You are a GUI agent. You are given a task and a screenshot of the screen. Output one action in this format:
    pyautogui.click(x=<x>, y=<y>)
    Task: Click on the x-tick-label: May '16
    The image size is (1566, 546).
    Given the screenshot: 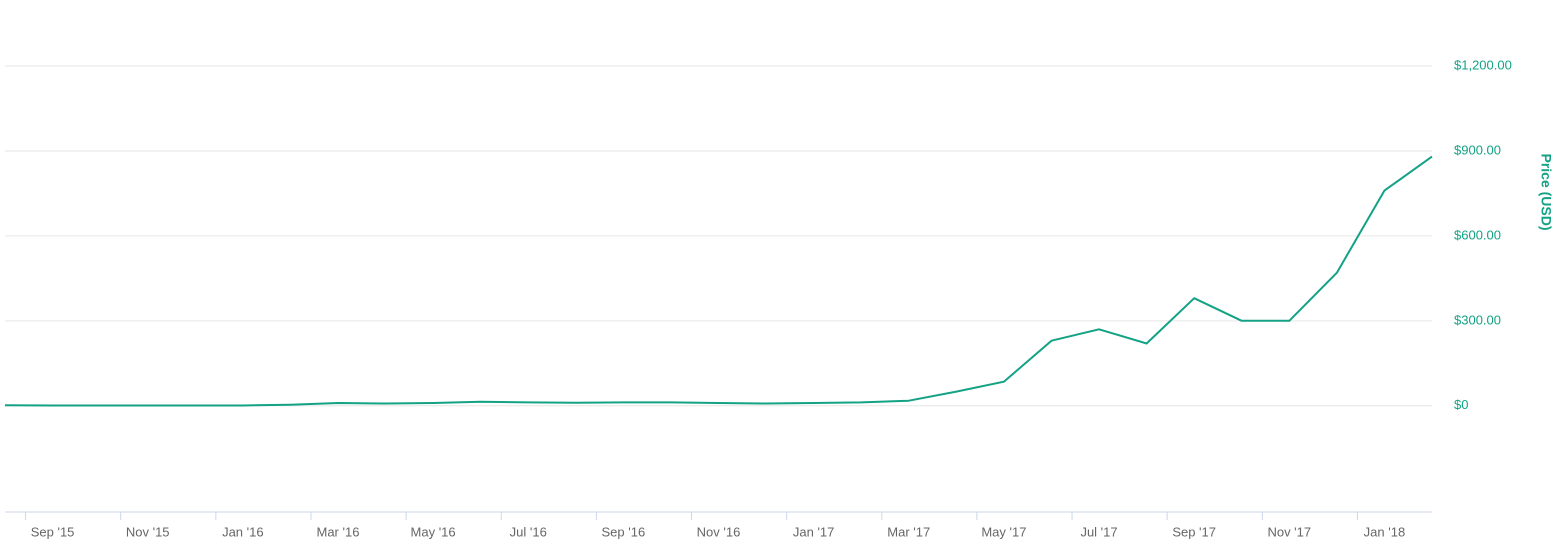 What is the action you would take?
    pyautogui.click(x=433, y=531)
    